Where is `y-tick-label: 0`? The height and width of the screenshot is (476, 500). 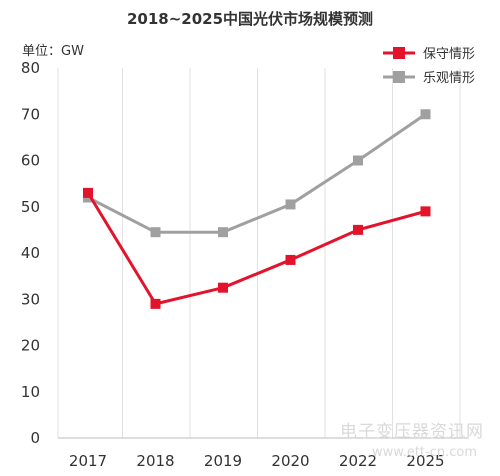
y-tick-label: 0 is located at coordinates (35, 438).